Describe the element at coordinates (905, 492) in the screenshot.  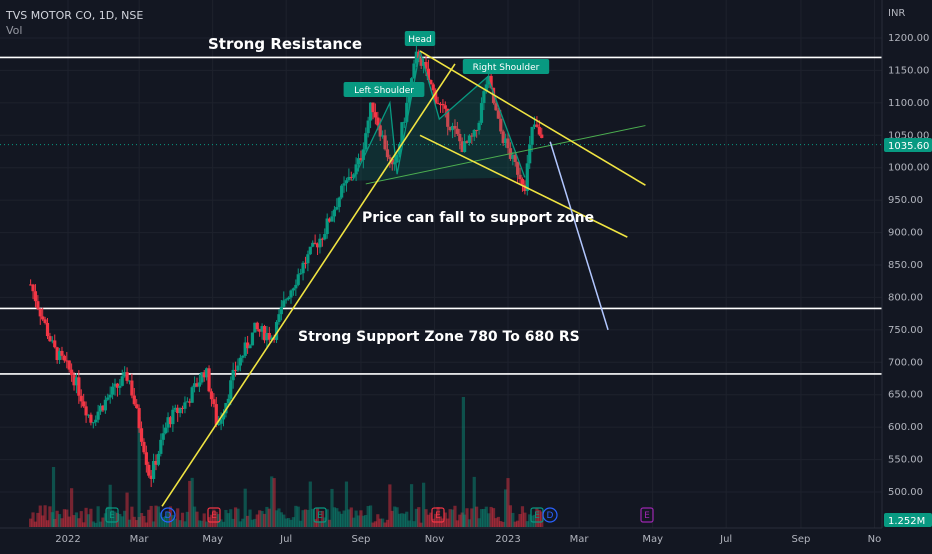
I see `price-tick: 500.00` at that location.